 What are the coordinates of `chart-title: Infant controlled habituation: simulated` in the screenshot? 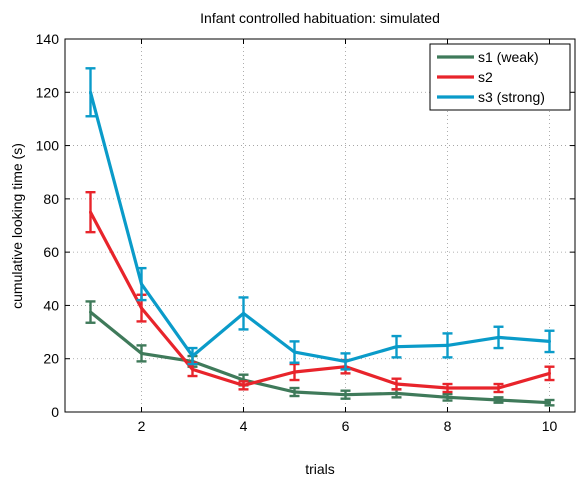 It's located at (320, 18).